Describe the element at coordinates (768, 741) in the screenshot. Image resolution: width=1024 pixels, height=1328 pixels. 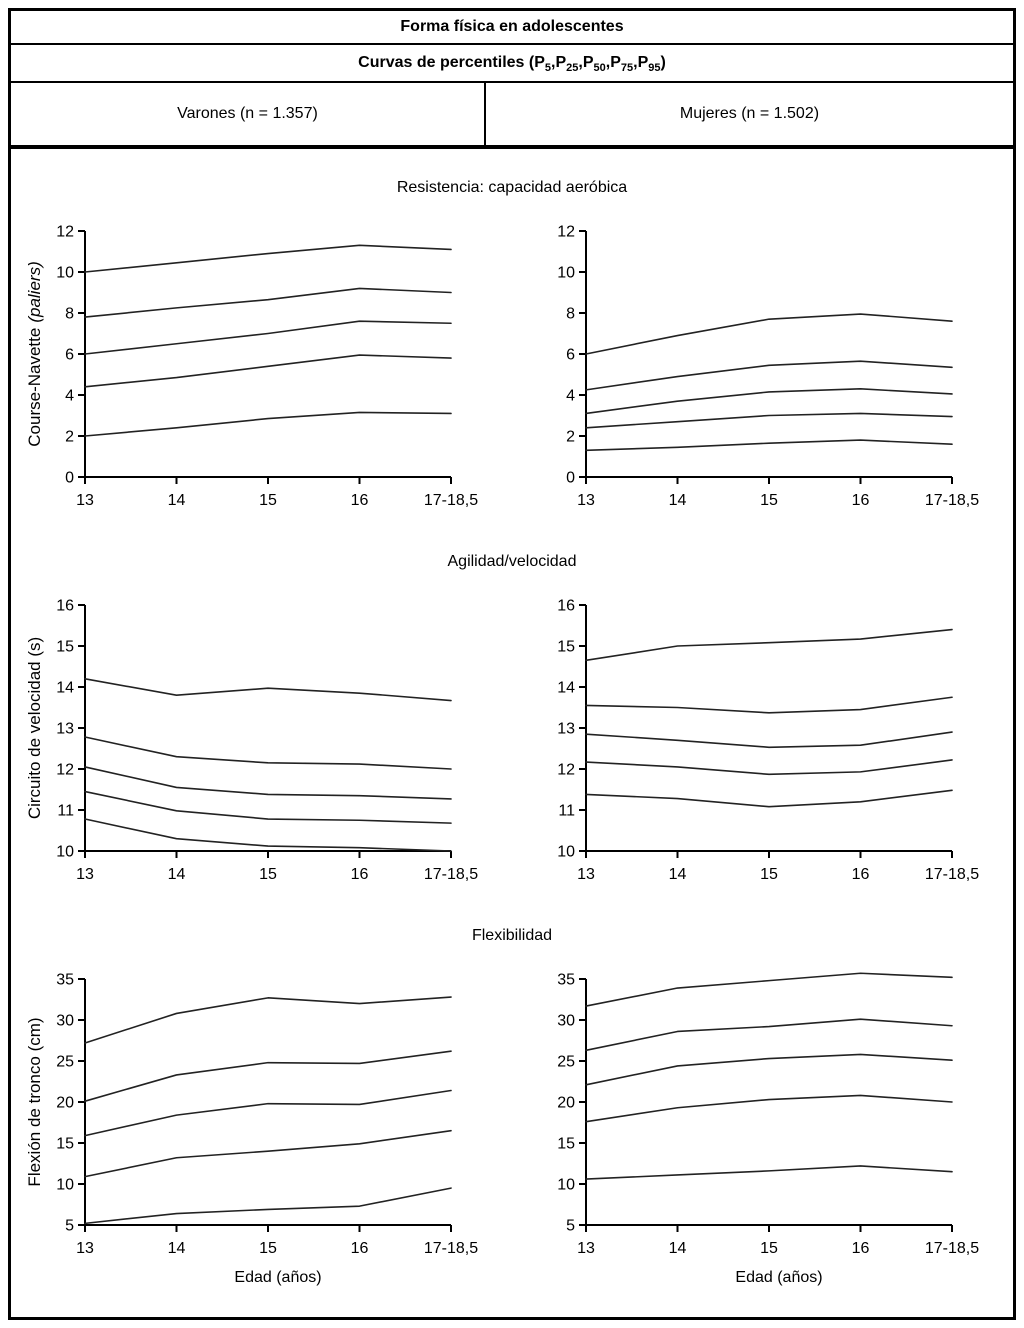
I see `chart-agilidad-mujeres: 10 11 12 13 14 15 16 13 14 15 16 17-18,5` at that location.